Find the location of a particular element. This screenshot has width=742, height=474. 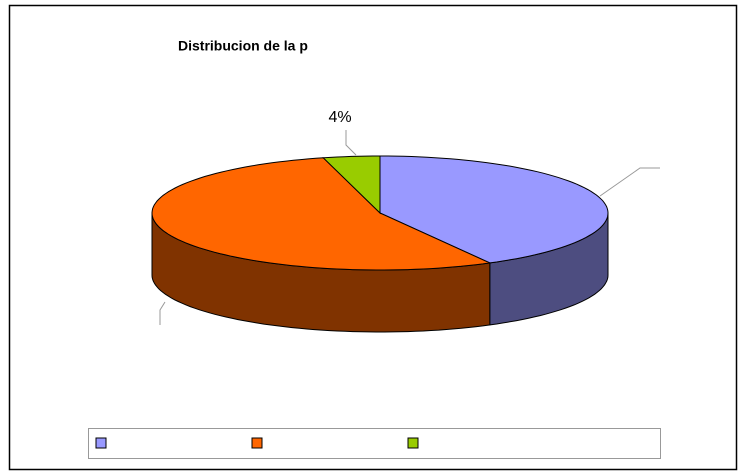

chart-title: Distribucion de la p is located at coordinates (243, 46).